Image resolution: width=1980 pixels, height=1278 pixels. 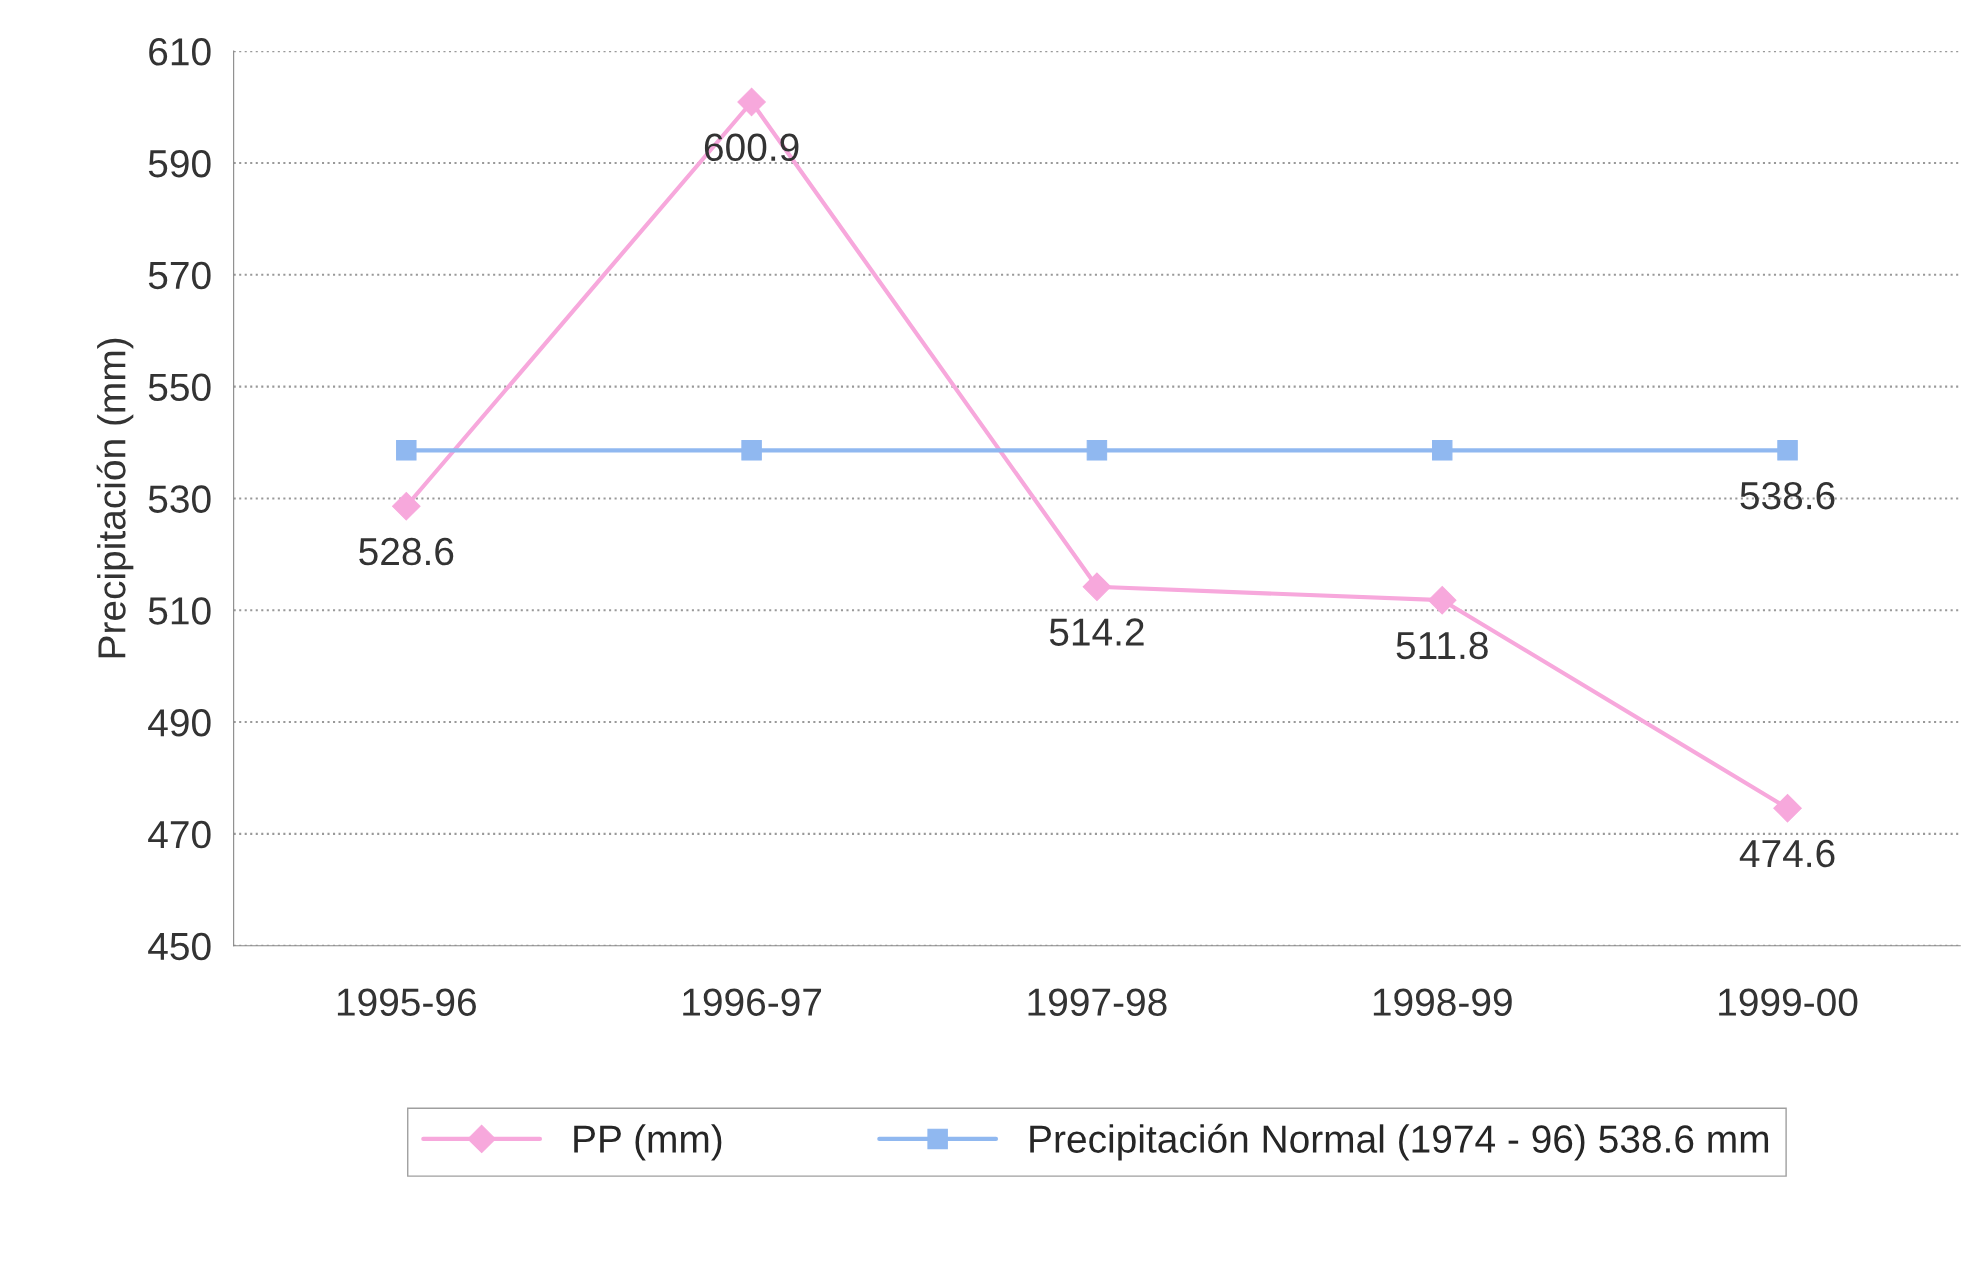 What do you see at coordinates (1096, 632) in the screenshot?
I see `data-label: 514.2` at bounding box center [1096, 632].